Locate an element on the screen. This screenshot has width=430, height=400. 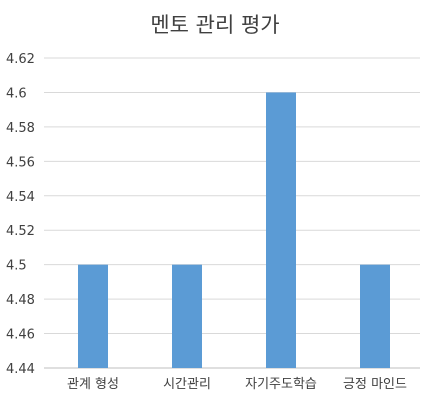
x-axis-categories: 관계 형성 시간관리 자기주도학습 긍정 마인드 is located at coordinates (237, 384).